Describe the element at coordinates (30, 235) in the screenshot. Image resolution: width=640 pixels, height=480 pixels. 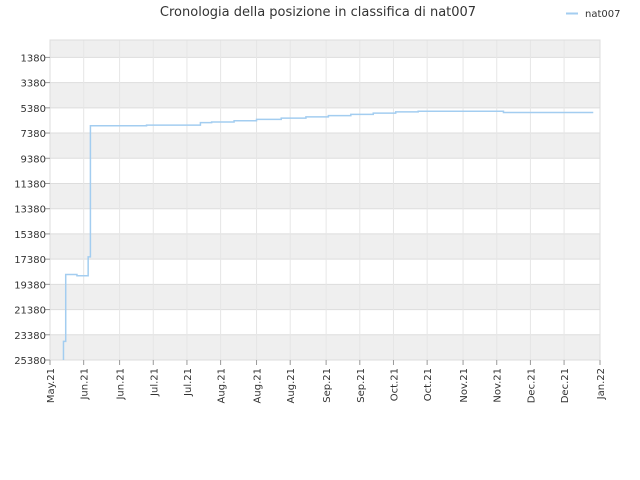
I see `y-tick-label: 15380` at that location.